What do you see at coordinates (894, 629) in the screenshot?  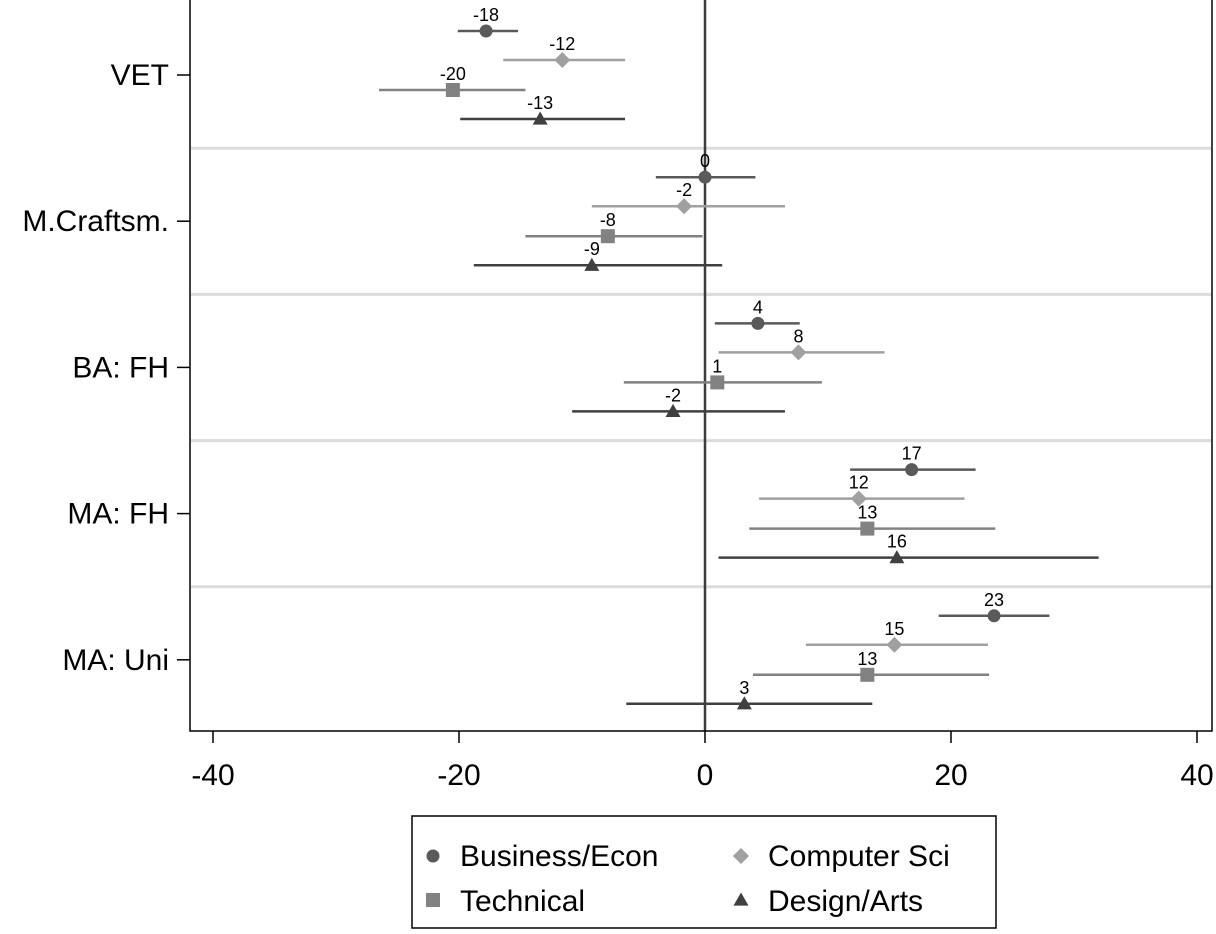 I see `data-label: 15` at bounding box center [894, 629].